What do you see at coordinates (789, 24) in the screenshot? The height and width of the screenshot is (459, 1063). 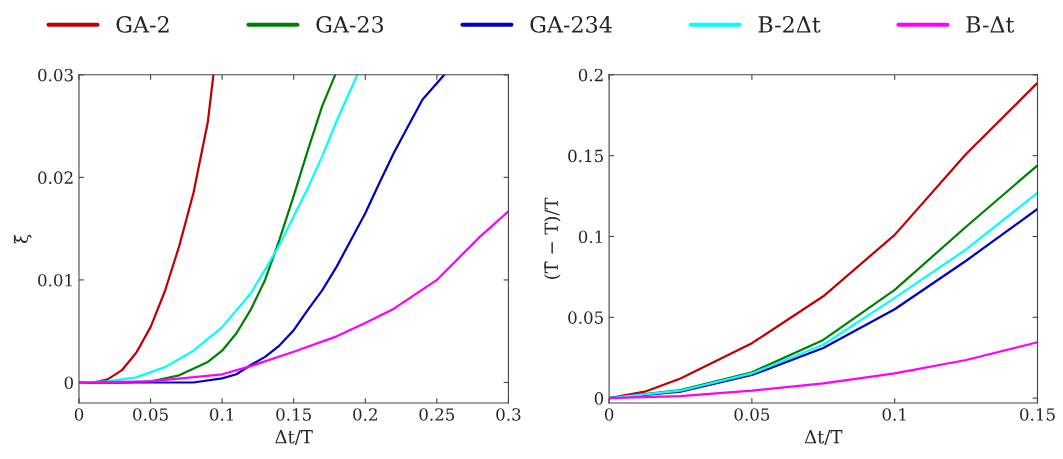 I see `legend-label: B-2Δt` at bounding box center [789, 24].